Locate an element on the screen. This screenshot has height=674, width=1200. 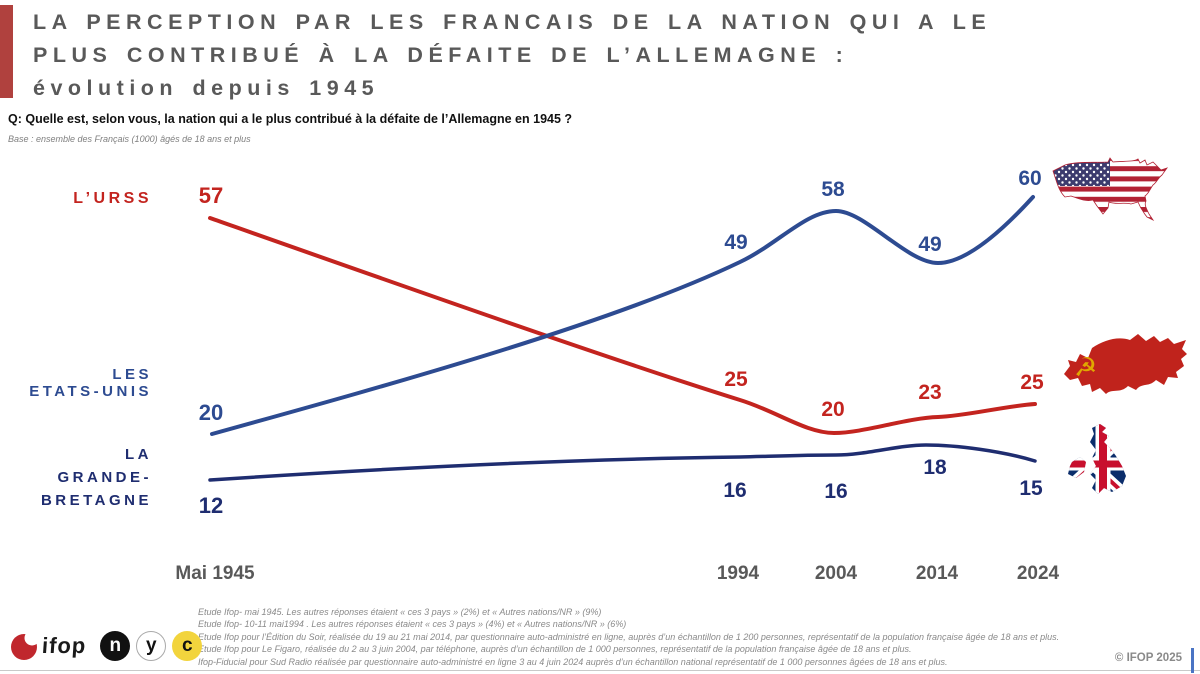
series-label-gb-line2: GRANDE- is located at coordinates (104, 477).